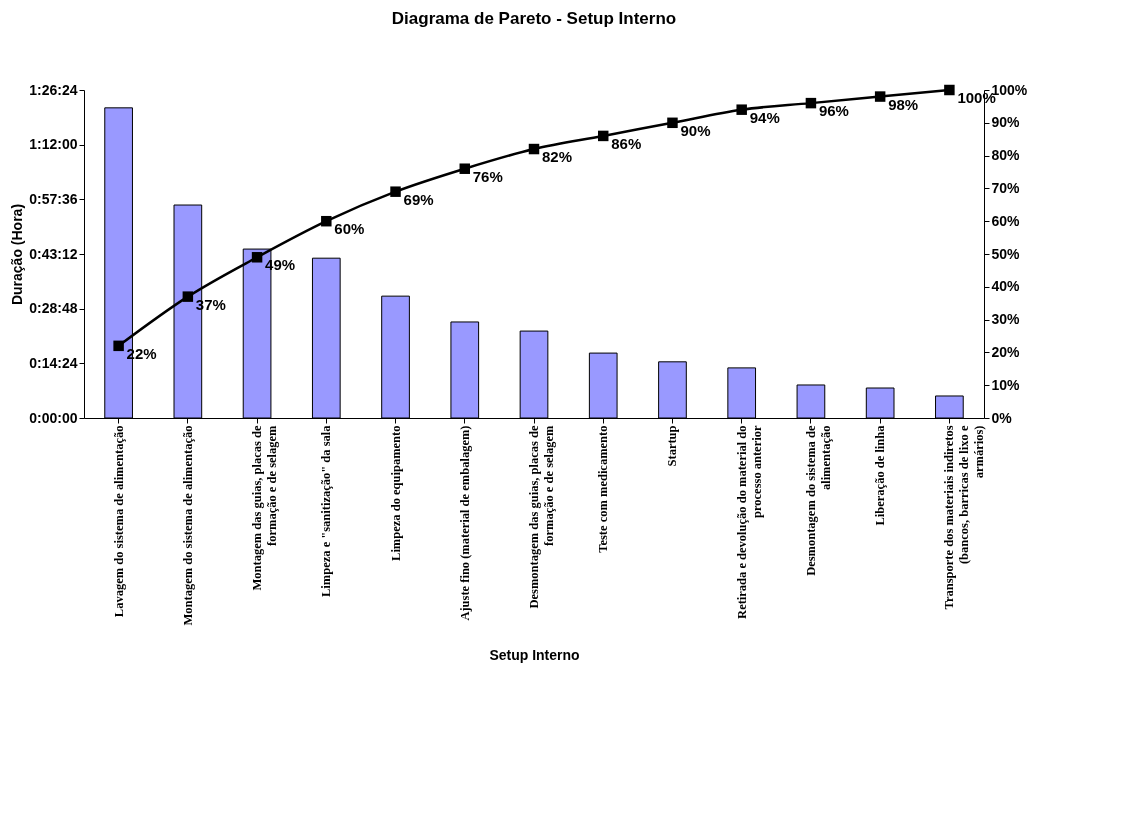  What do you see at coordinates (1006, 155) in the screenshot?
I see `y2-tick-label: 80%` at bounding box center [1006, 155].